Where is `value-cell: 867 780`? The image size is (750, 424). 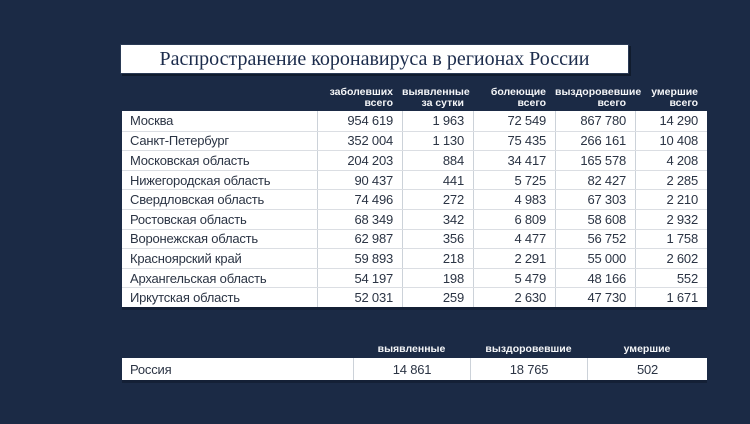
value-cell: 867 780 is located at coordinates (595, 121).